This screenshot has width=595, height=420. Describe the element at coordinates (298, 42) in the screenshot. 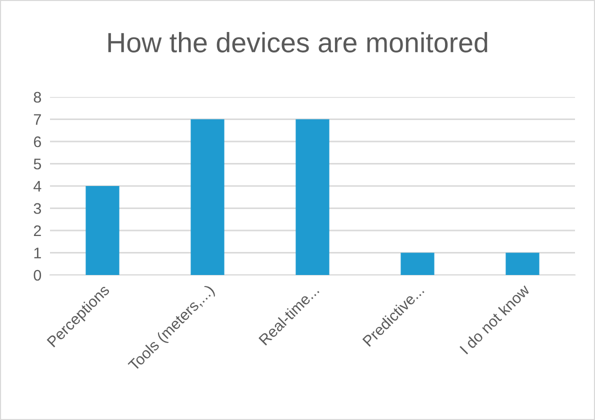

I see `chart-title: How the devices are monitored` at that location.